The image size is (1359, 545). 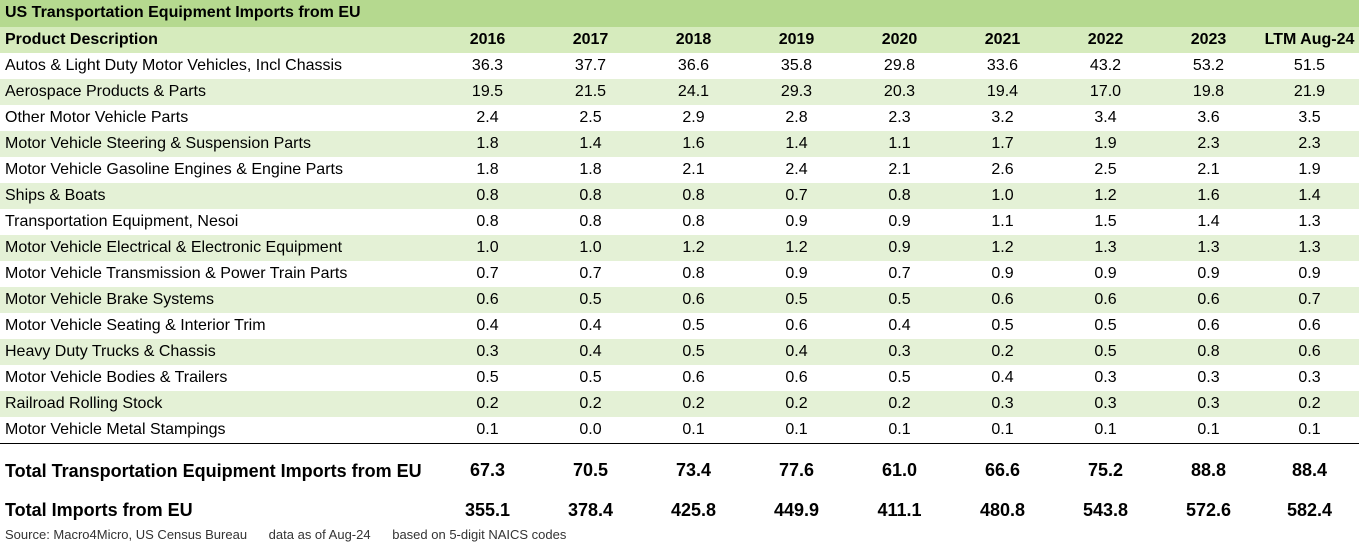 What do you see at coordinates (796, 469) in the screenshot?
I see `value-cell: 77.6` at bounding box center [796, 469].